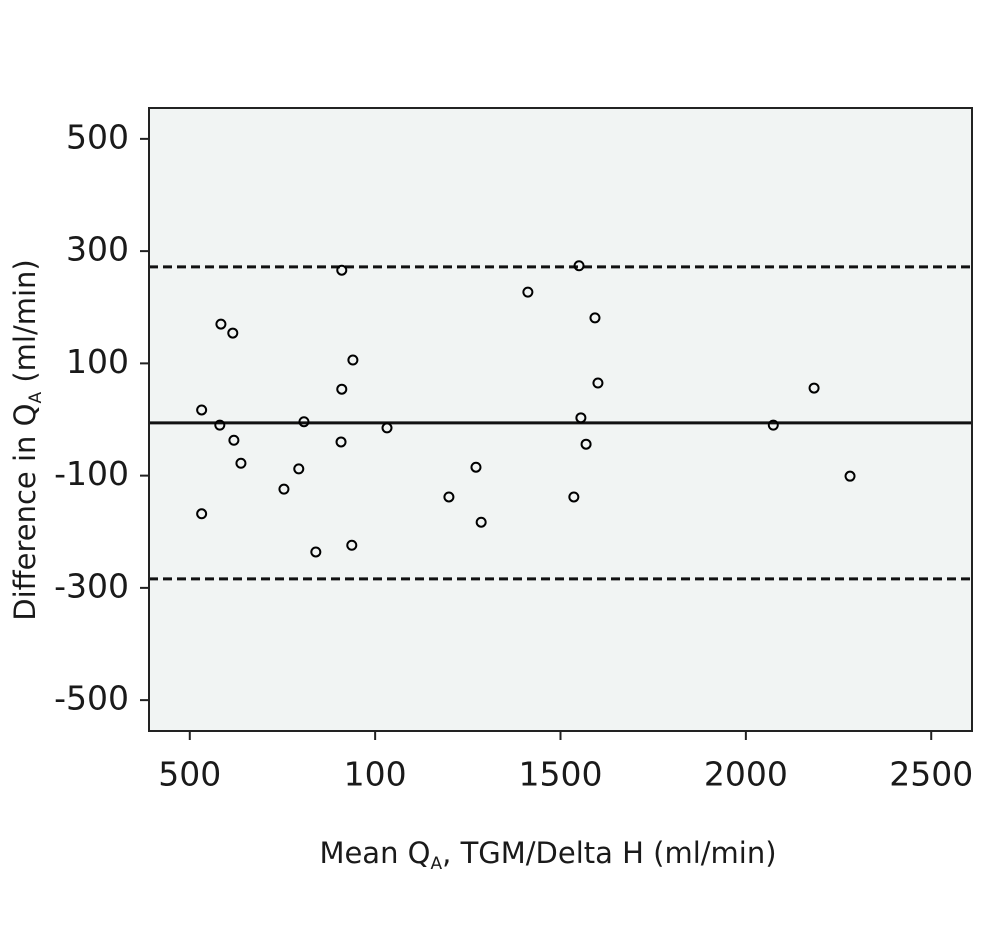  What do you see at coordinates (97, 136) in the screenshot?
I see `y-tick-label: 500` at bounding box center [97, 136].